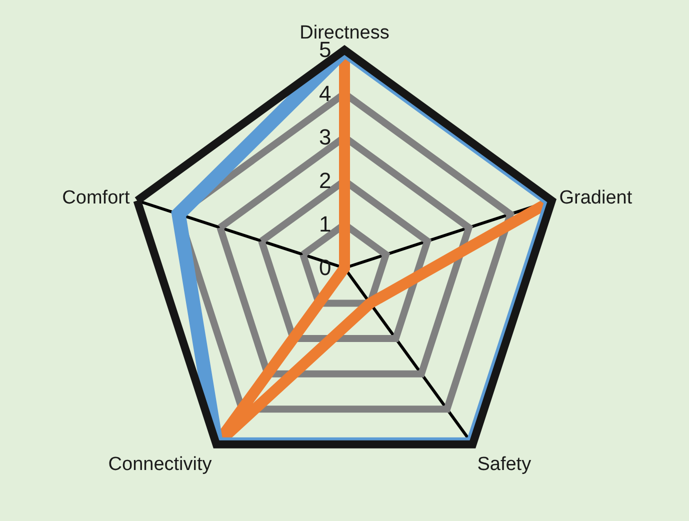 Image resolution: width=689 pixels, height=521 pixels. I want to click on spoke-label: Gradient, so click(596, 197).